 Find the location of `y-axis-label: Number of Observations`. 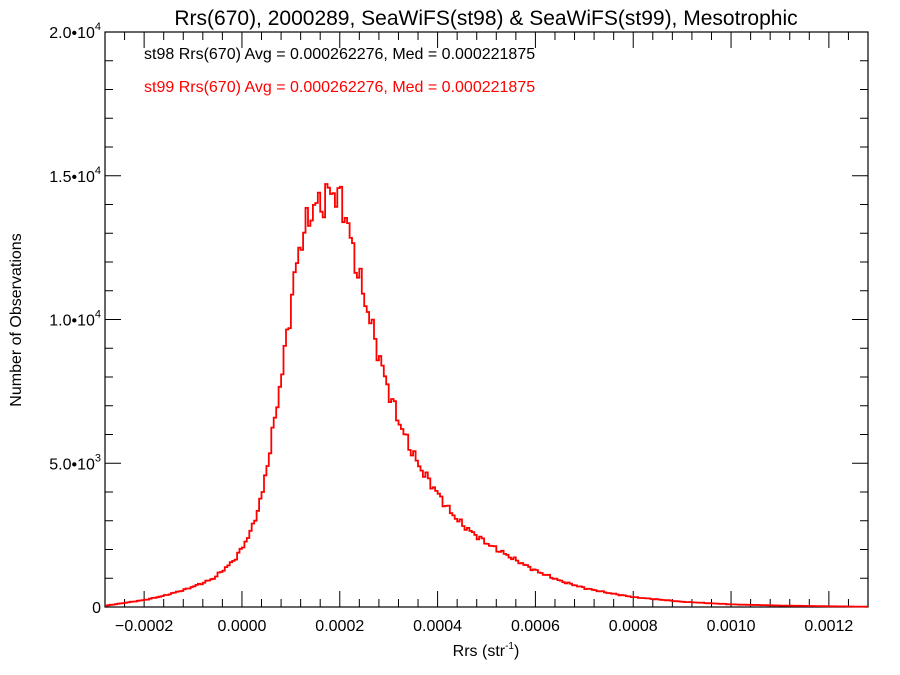

y-axis-label: Number of Observations is located at coordinates (16, 319).